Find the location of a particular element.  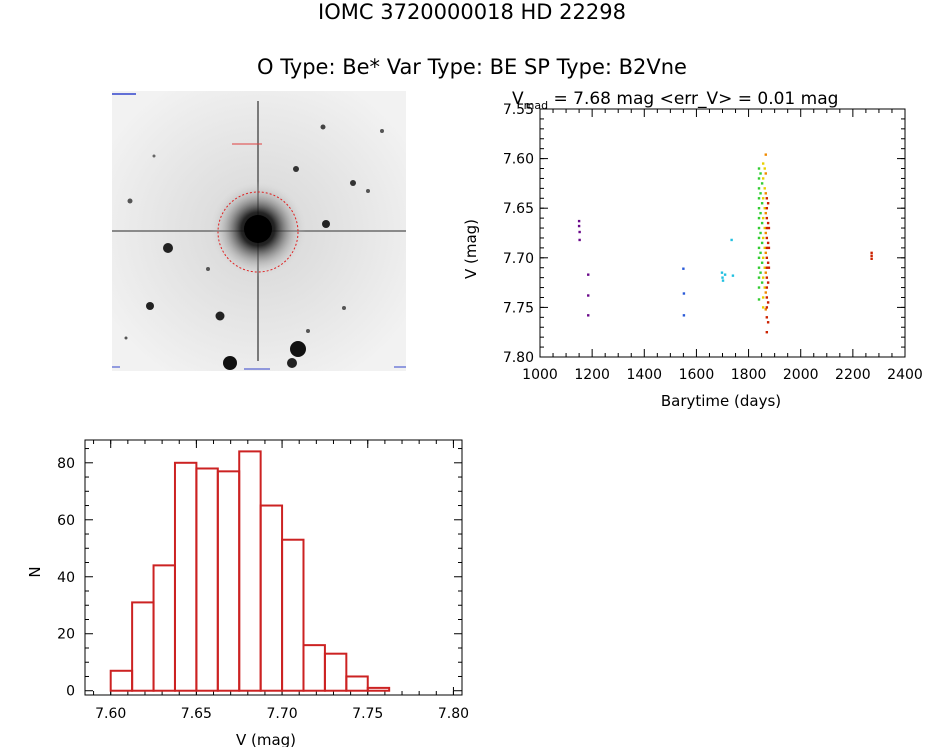

x-tick-label: 2400 is located at coordinates (905, 375).